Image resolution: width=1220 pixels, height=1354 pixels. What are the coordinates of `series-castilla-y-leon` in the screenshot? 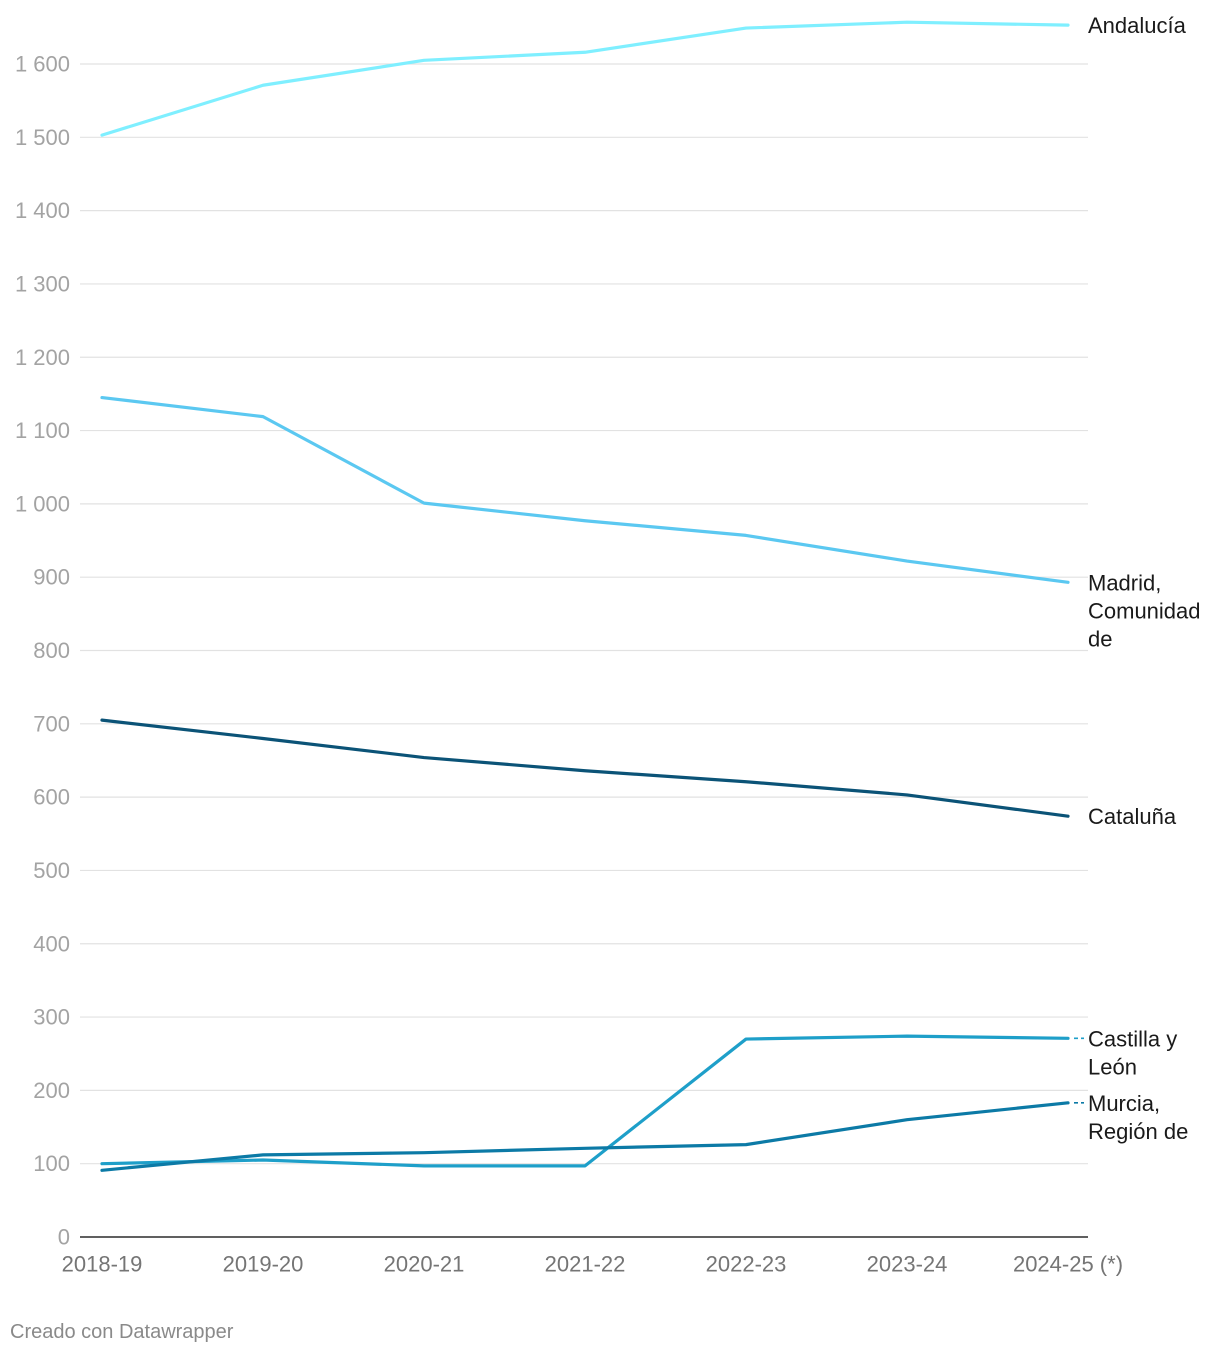 It's located at (586, 1101).